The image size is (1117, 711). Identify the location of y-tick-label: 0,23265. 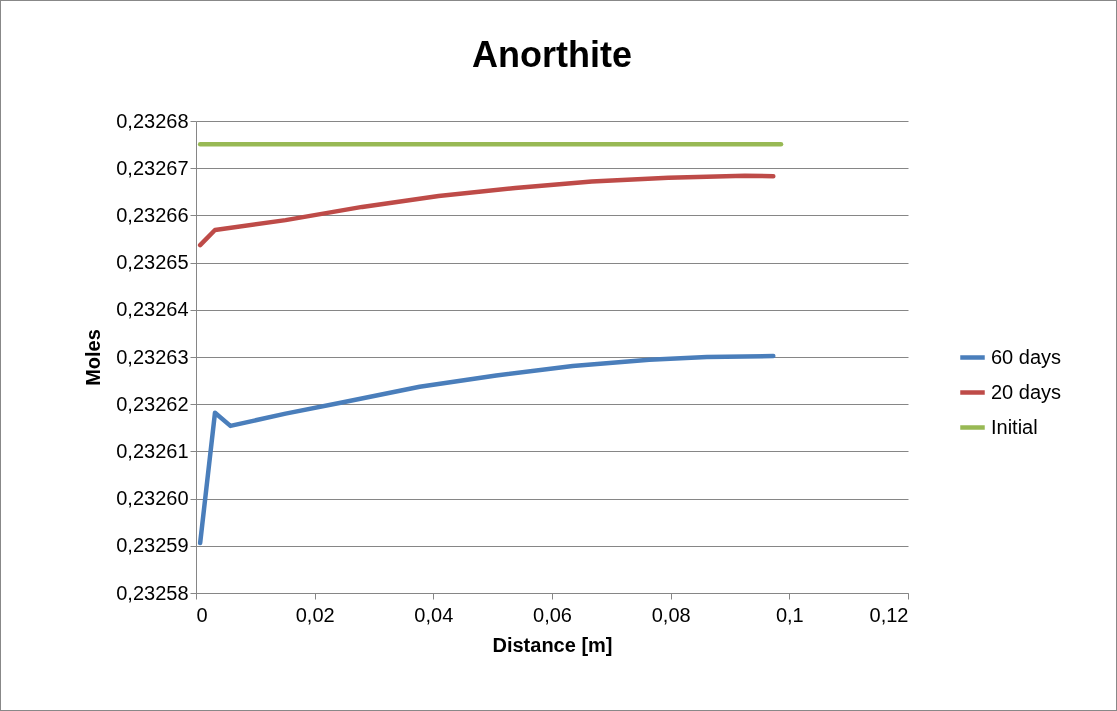
(152, 262).